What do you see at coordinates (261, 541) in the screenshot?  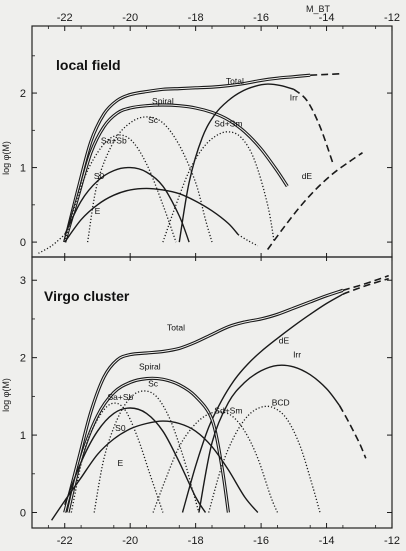 I see `bottom-x-tick-label: -16` at bounding box center [261, 541].